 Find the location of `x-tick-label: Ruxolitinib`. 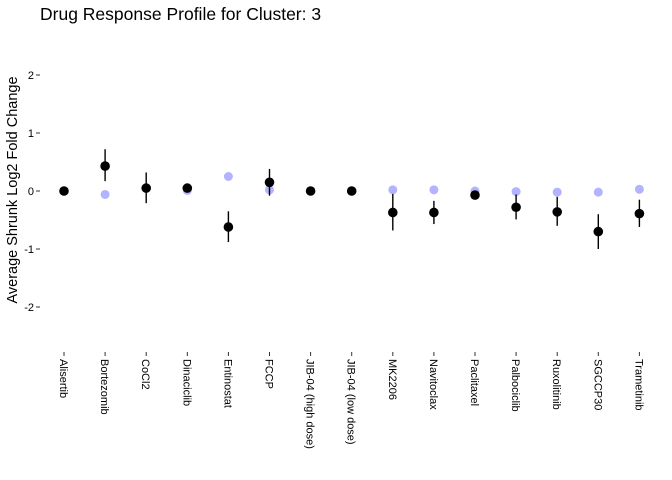

x-tick-label: Ruxolitinib is located at coordinates (556, 384).